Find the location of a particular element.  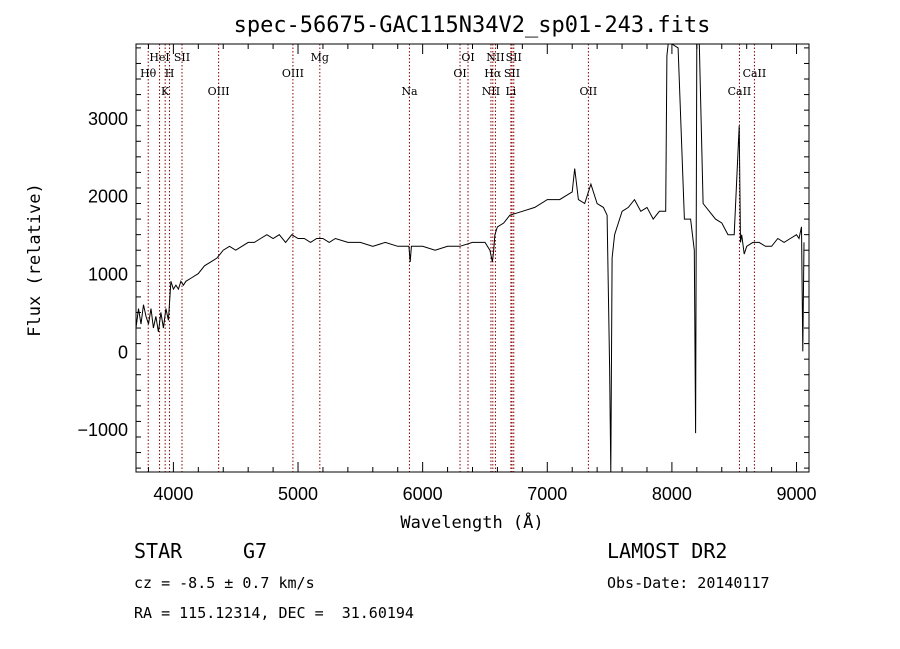

marker-label-19: CaII is located at coordinates (755, 73).